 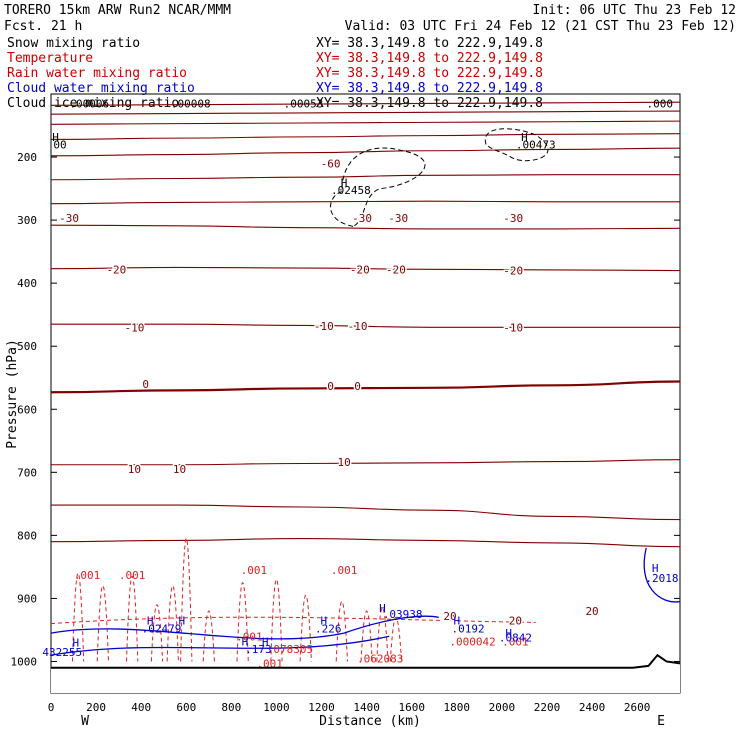 I want to click on rain-label: .062083, so click(x=380, y=658).